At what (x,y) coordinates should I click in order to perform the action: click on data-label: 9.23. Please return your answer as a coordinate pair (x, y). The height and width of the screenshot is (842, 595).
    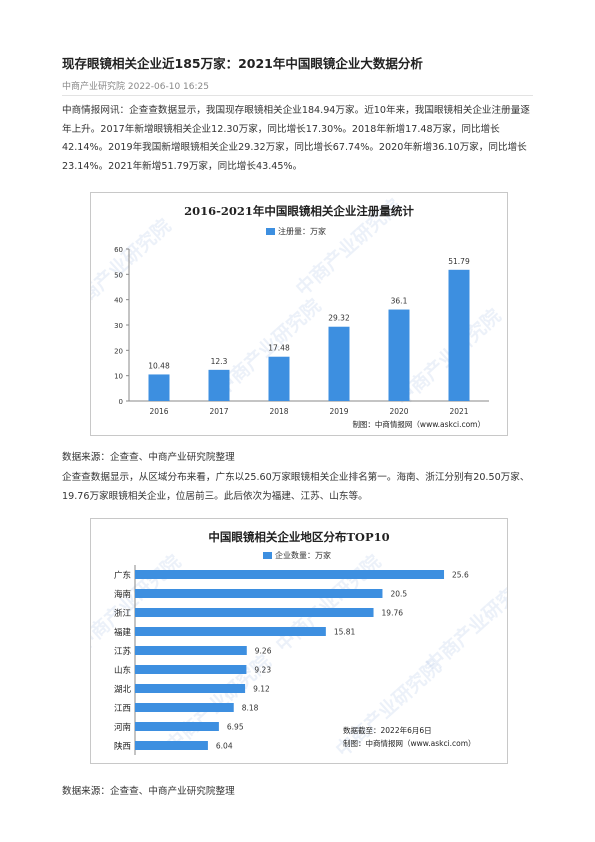
    Looking at the image, I should click on (262, 670).